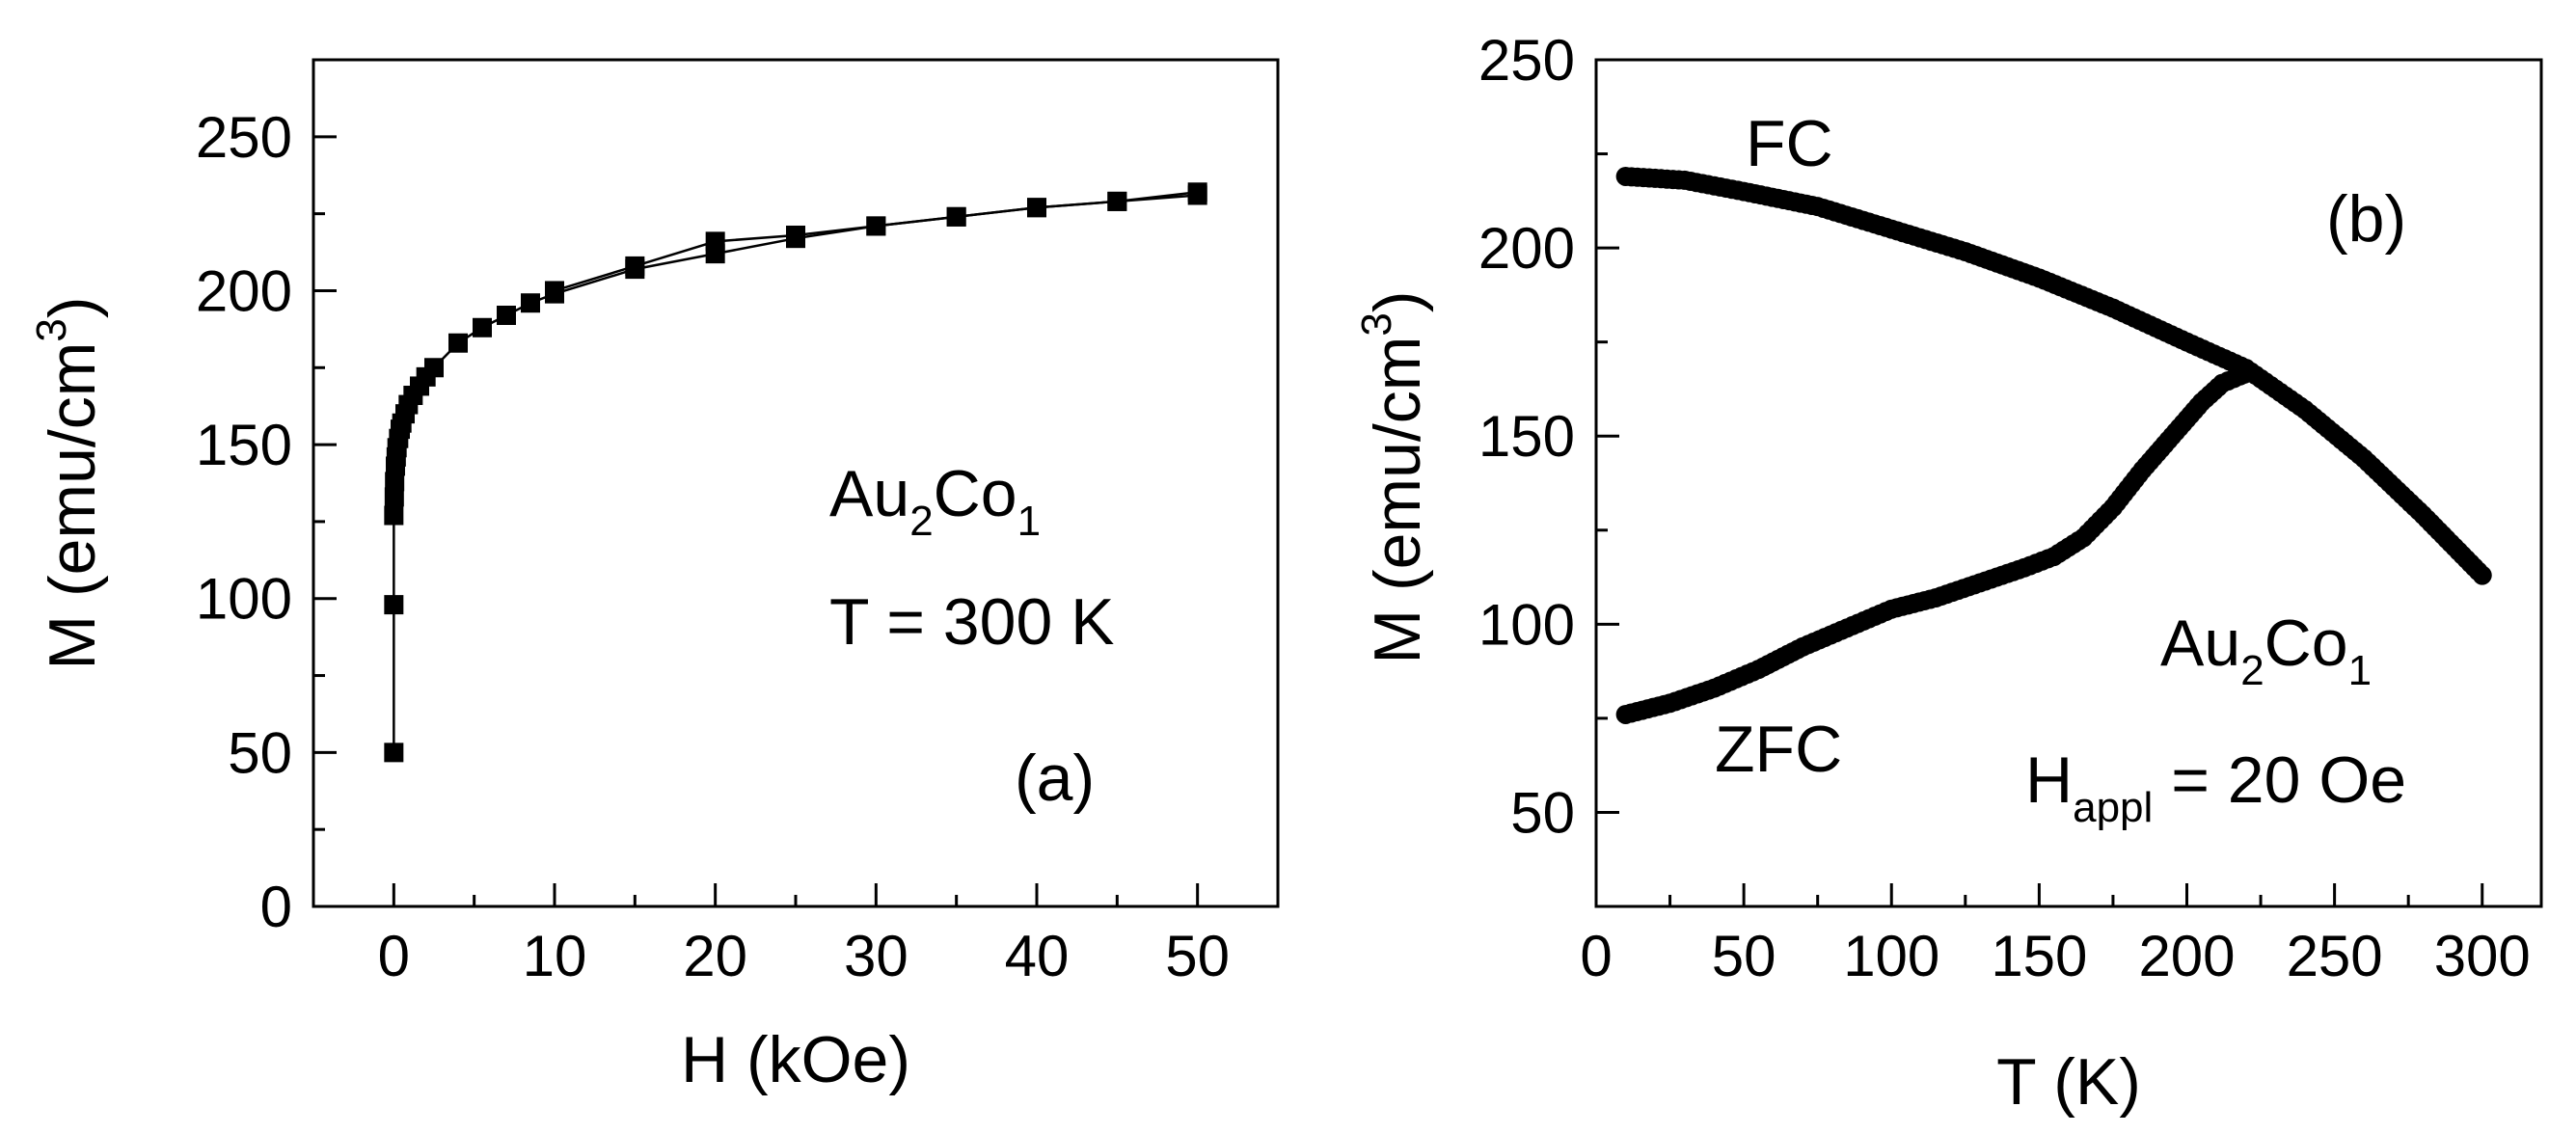  Describe the element at coordinates (795, 1059) in the screenshot. I see `panel-a-x-axis-title: H (kOe)` at that location.